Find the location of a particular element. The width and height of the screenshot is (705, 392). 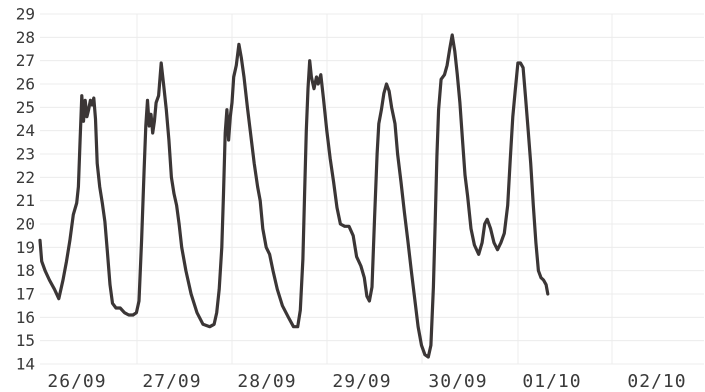

x-tick-label: 29/09 is located at coordinates (361, 381).